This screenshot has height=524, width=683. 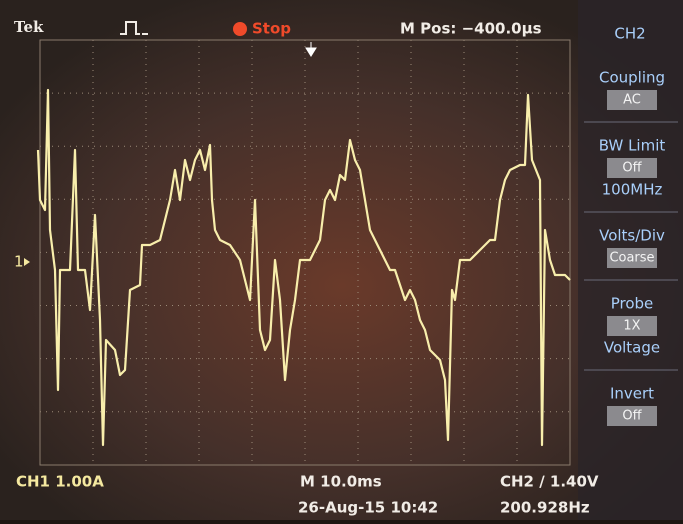 I want to click on menu-label: Invert, so click(x=632, y=394).